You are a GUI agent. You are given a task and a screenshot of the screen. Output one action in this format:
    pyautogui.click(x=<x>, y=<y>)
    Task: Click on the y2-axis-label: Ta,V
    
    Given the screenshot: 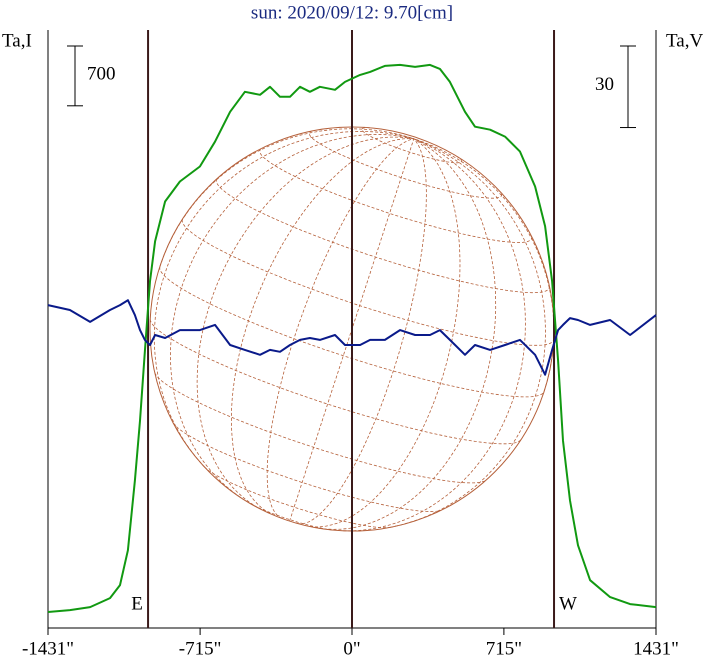 What is the action you would take?
    pyautogui.click(x=684, y=40)
    